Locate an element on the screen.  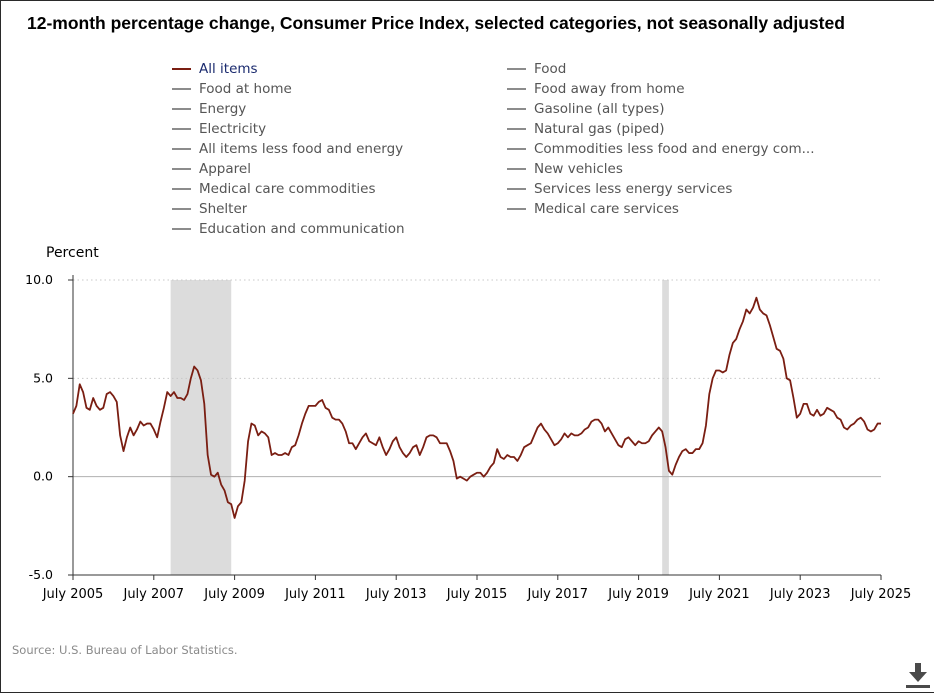
y-axis-label: Percent is located at coordinates (72, 253).